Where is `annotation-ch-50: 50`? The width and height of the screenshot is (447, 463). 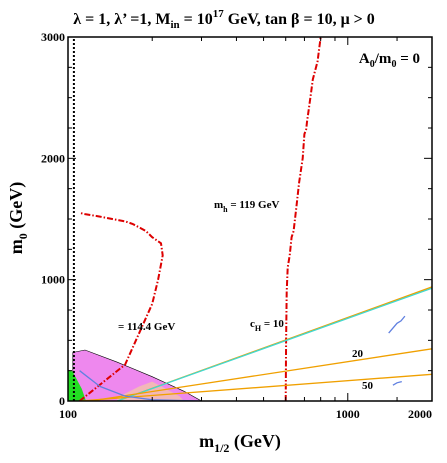
annotation-ch-50: 50 is located at coordinates (368, 386).